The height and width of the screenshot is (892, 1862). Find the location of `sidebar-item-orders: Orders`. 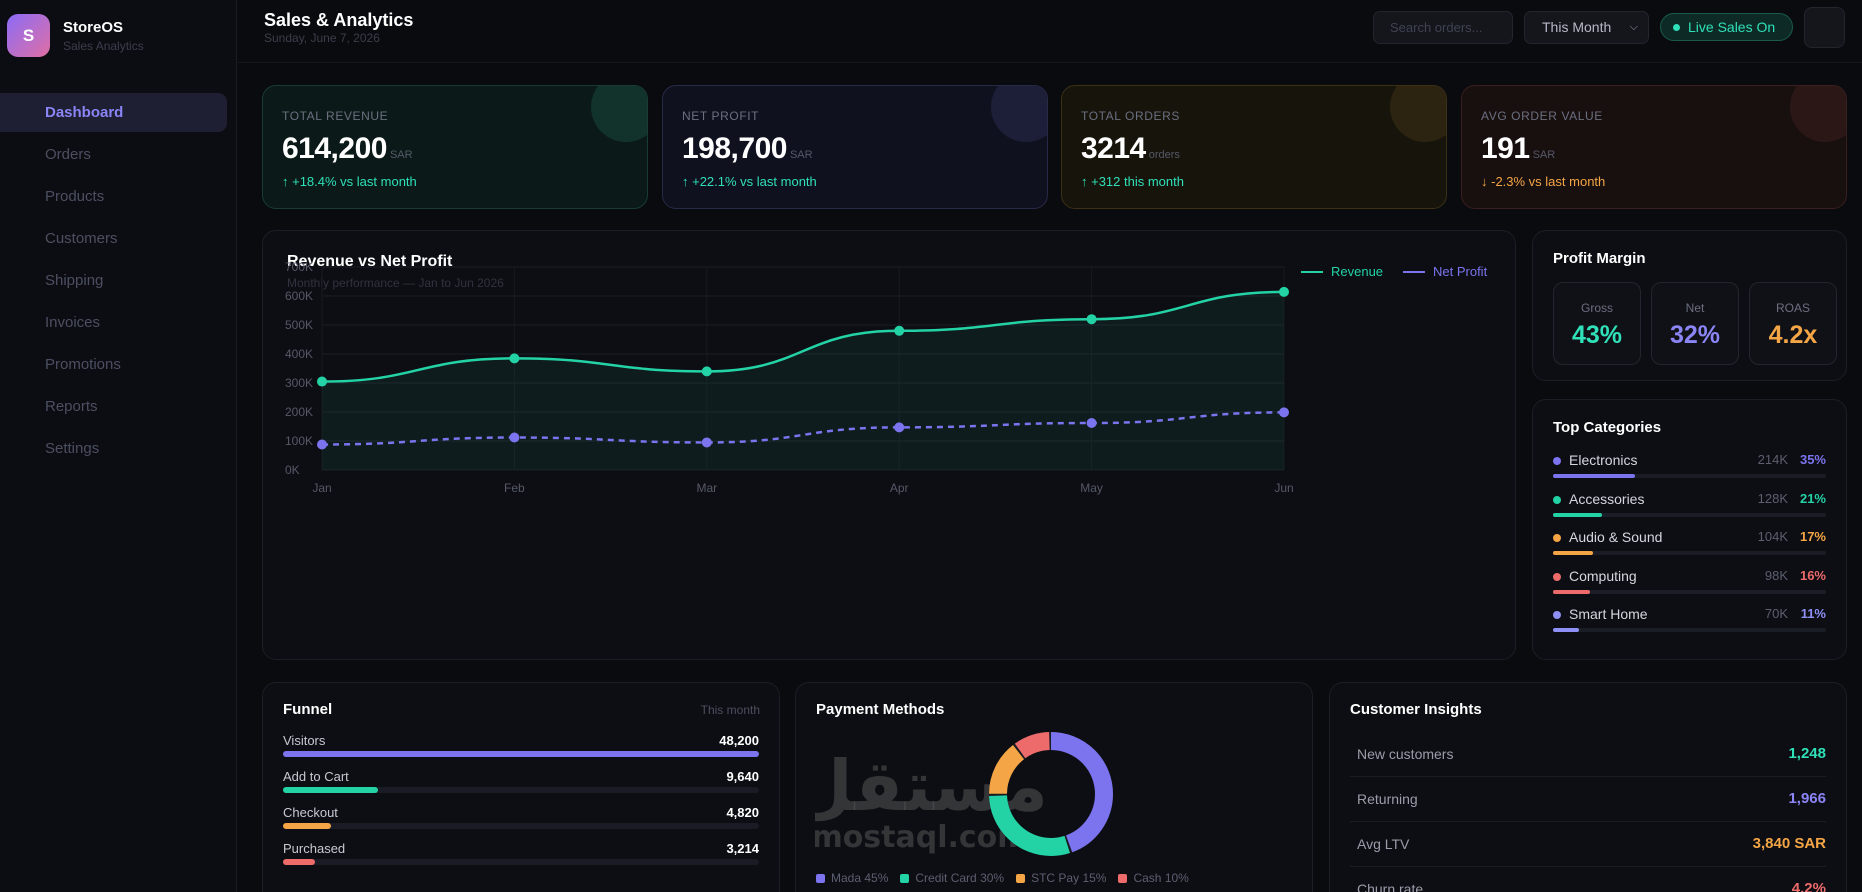

sidebar-item-orders: Orders is located at coordinates (68, 154).